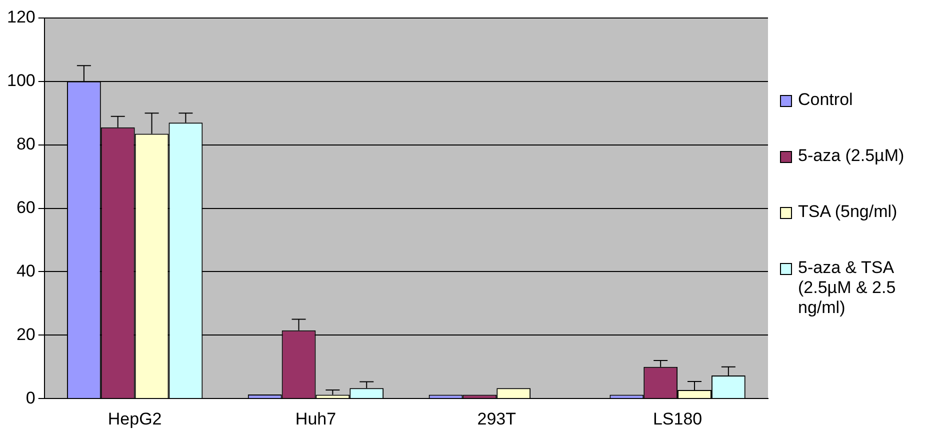  What do you see at coordinates (26, 334) in the screenshot?
I see `y-tick-label: 20` at bounding box center [26, 334].